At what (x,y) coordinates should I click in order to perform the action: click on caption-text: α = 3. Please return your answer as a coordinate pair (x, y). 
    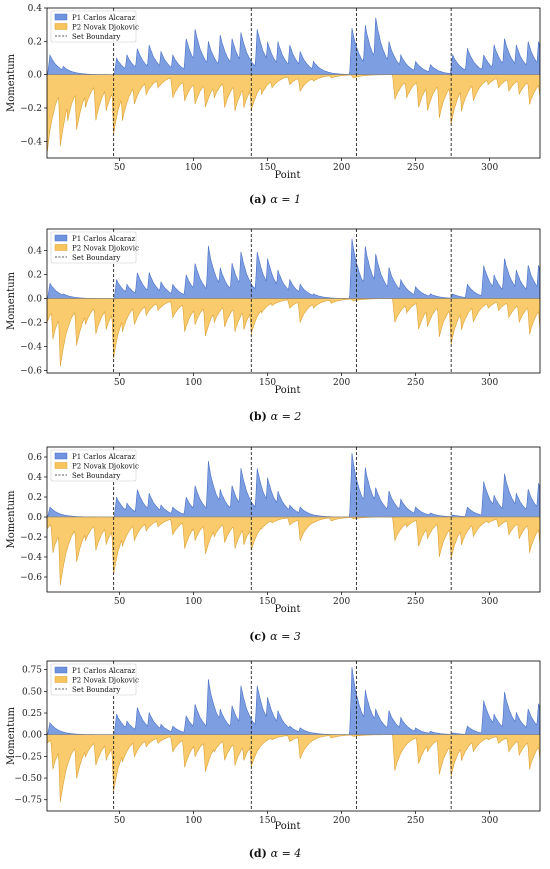
    Looking at the image, I should click on (285, 636).